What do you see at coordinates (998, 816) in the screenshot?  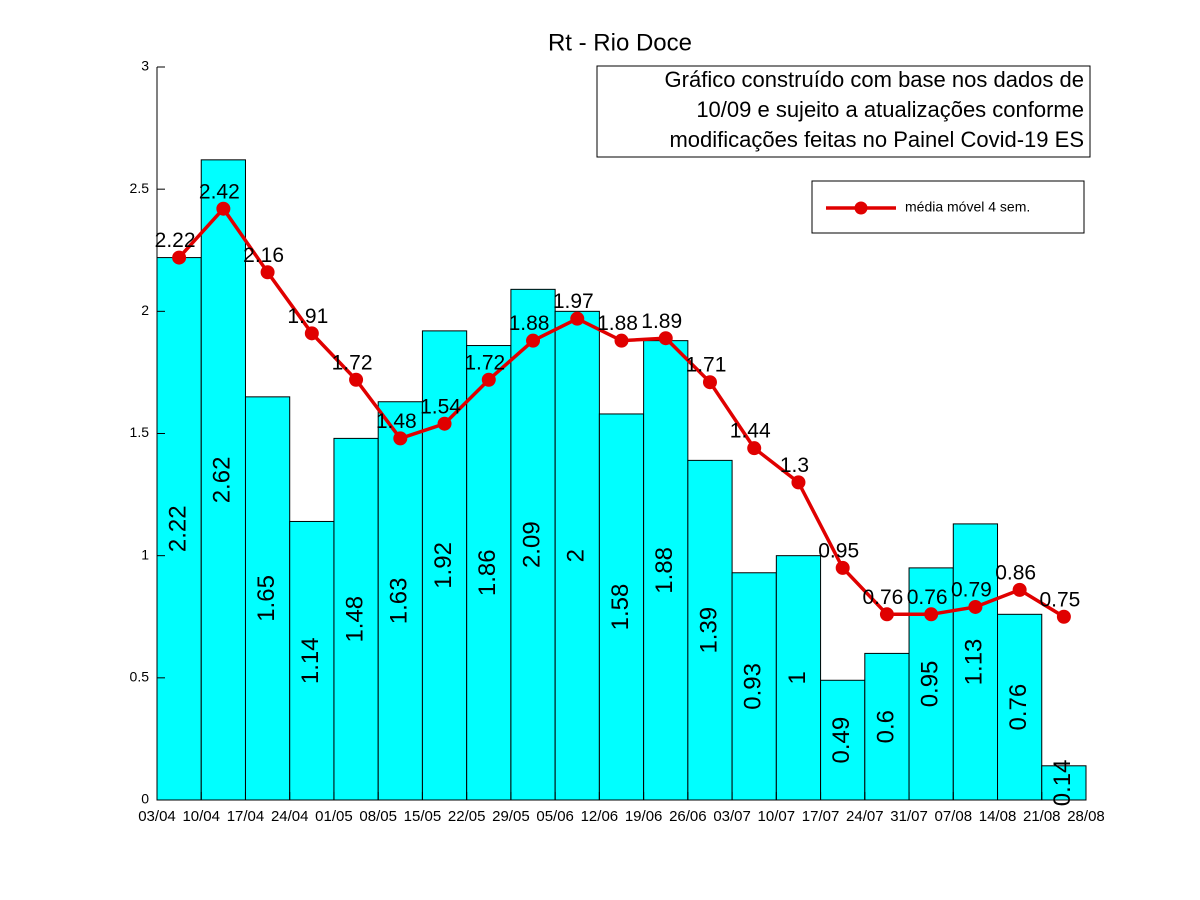 I see `x-tick-label: 14/08` at bounding box center [998, 816].